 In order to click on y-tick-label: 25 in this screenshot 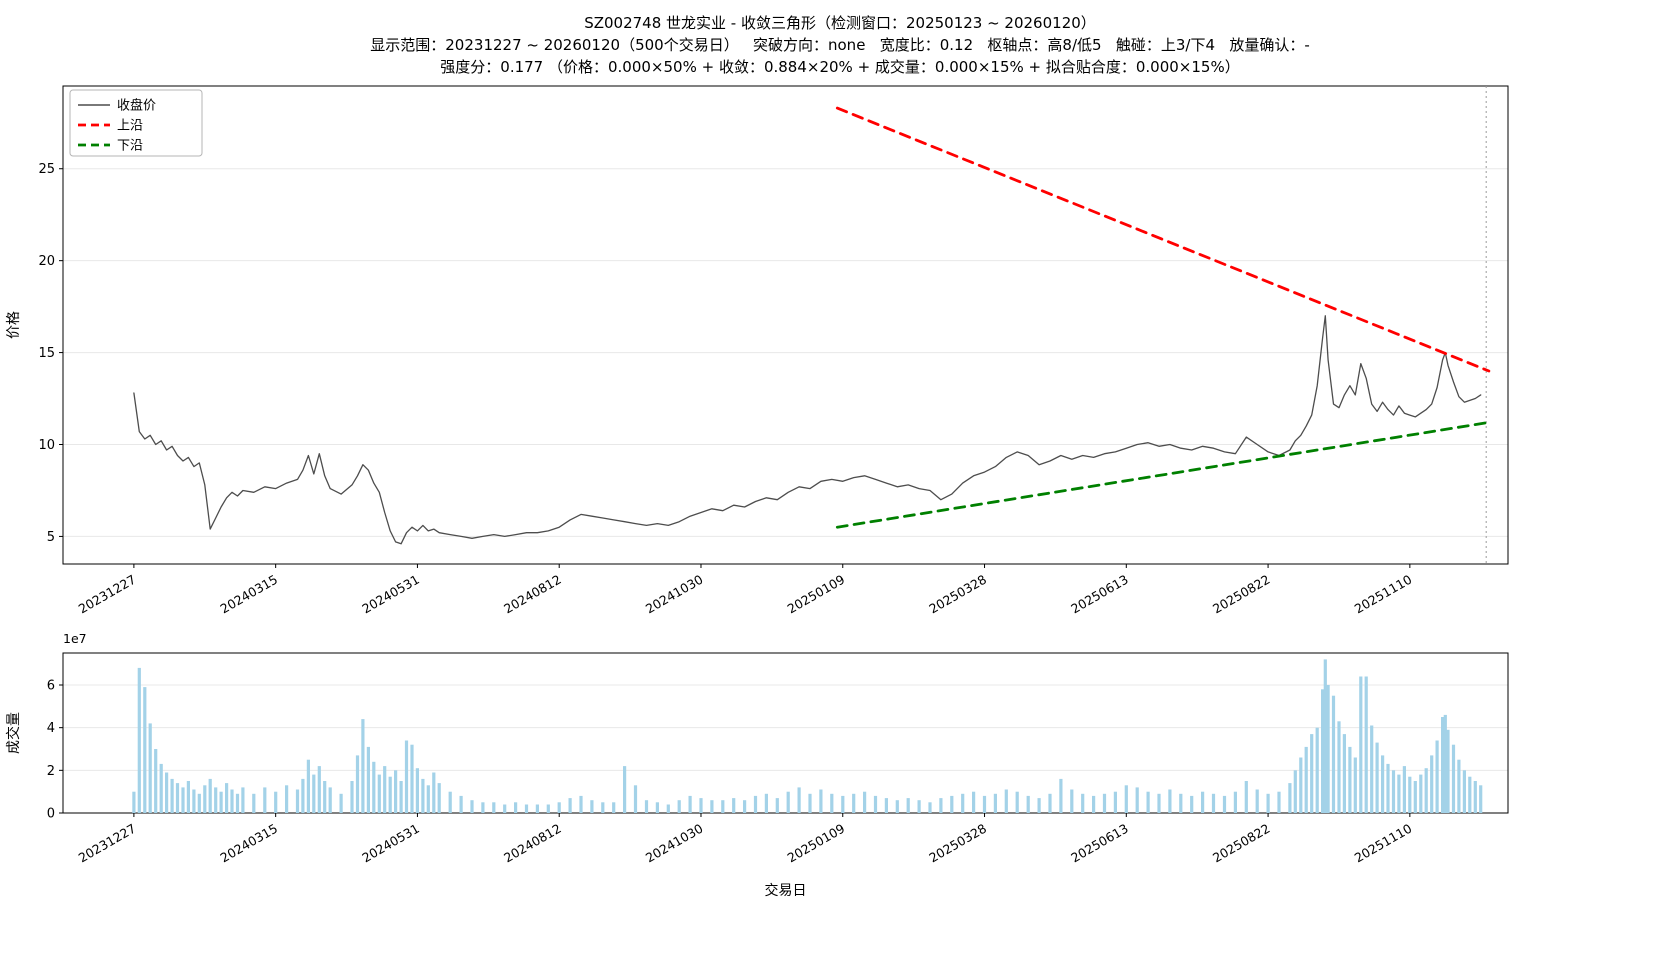, I will do `click(46, 169)`.